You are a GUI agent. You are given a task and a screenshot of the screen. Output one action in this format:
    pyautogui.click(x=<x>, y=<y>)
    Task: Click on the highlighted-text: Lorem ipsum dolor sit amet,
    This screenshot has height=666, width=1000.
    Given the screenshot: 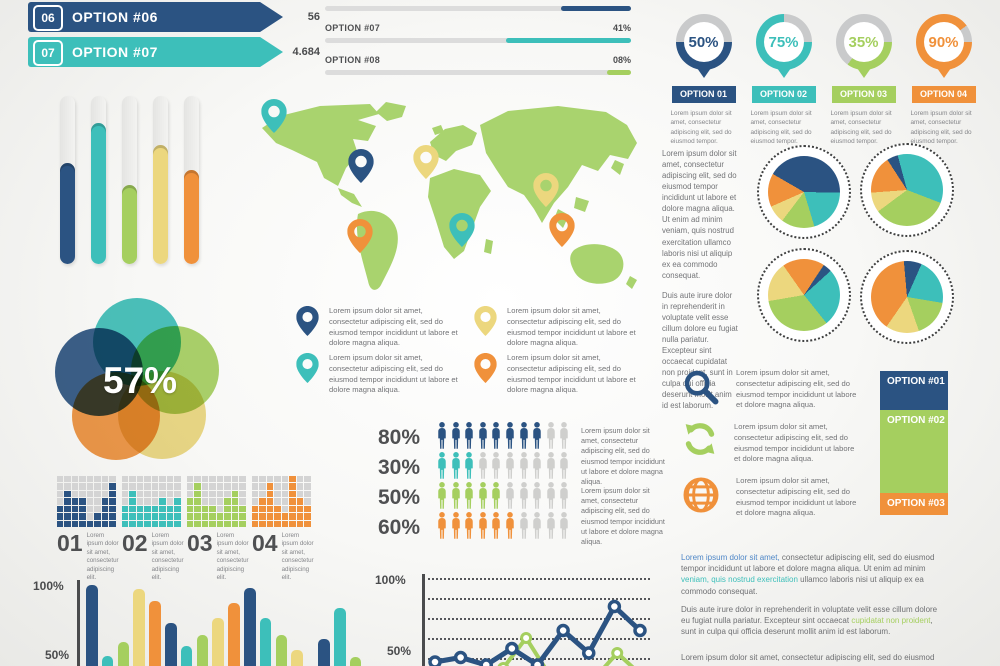 What is the action you would take?
    pyautogui.click(x=730, y=557)
    